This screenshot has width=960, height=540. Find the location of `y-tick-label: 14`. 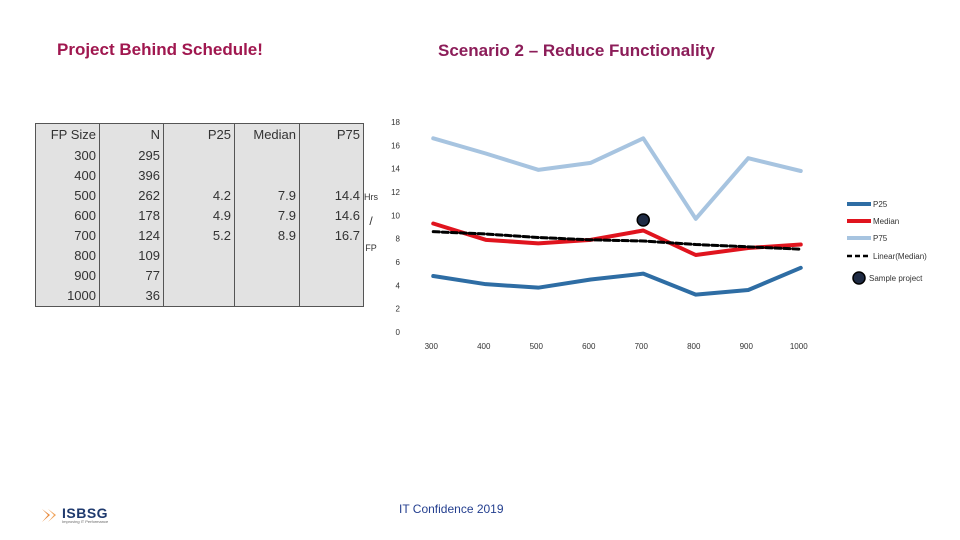

y-tick-label: 14 is located at coordinates (395, 169).